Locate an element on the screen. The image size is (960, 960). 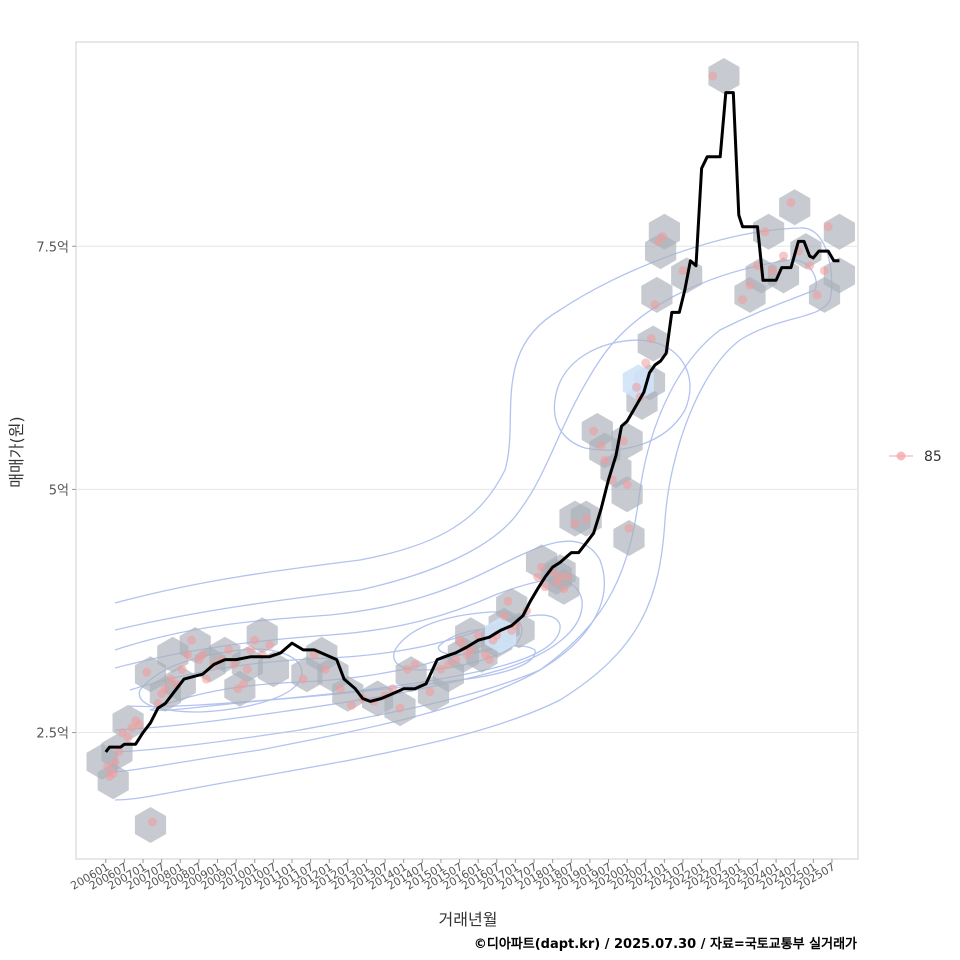
y-tick-label: 2.5억 is located at coordinates (52, 734).